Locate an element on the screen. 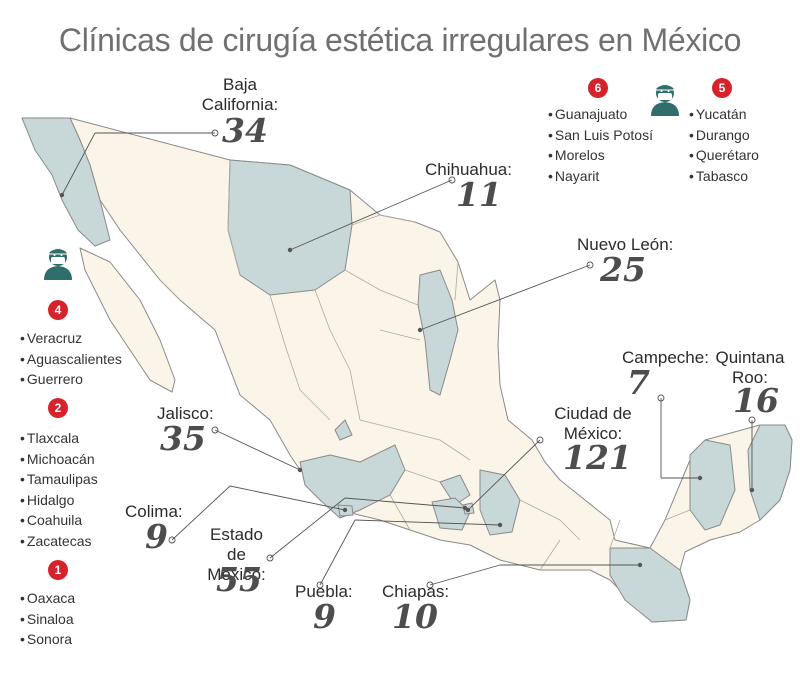  list-item: Coahuila is located at coordinates (59, 520).